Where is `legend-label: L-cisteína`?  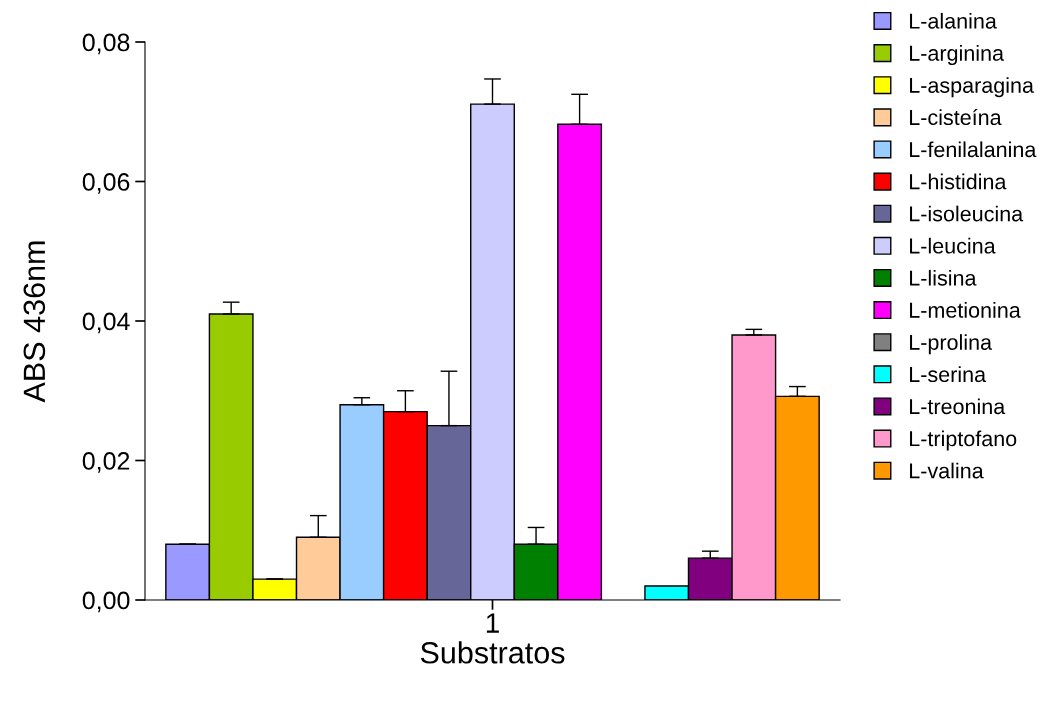
legend-label: L-cisteína is located at coordinates (956, 117).